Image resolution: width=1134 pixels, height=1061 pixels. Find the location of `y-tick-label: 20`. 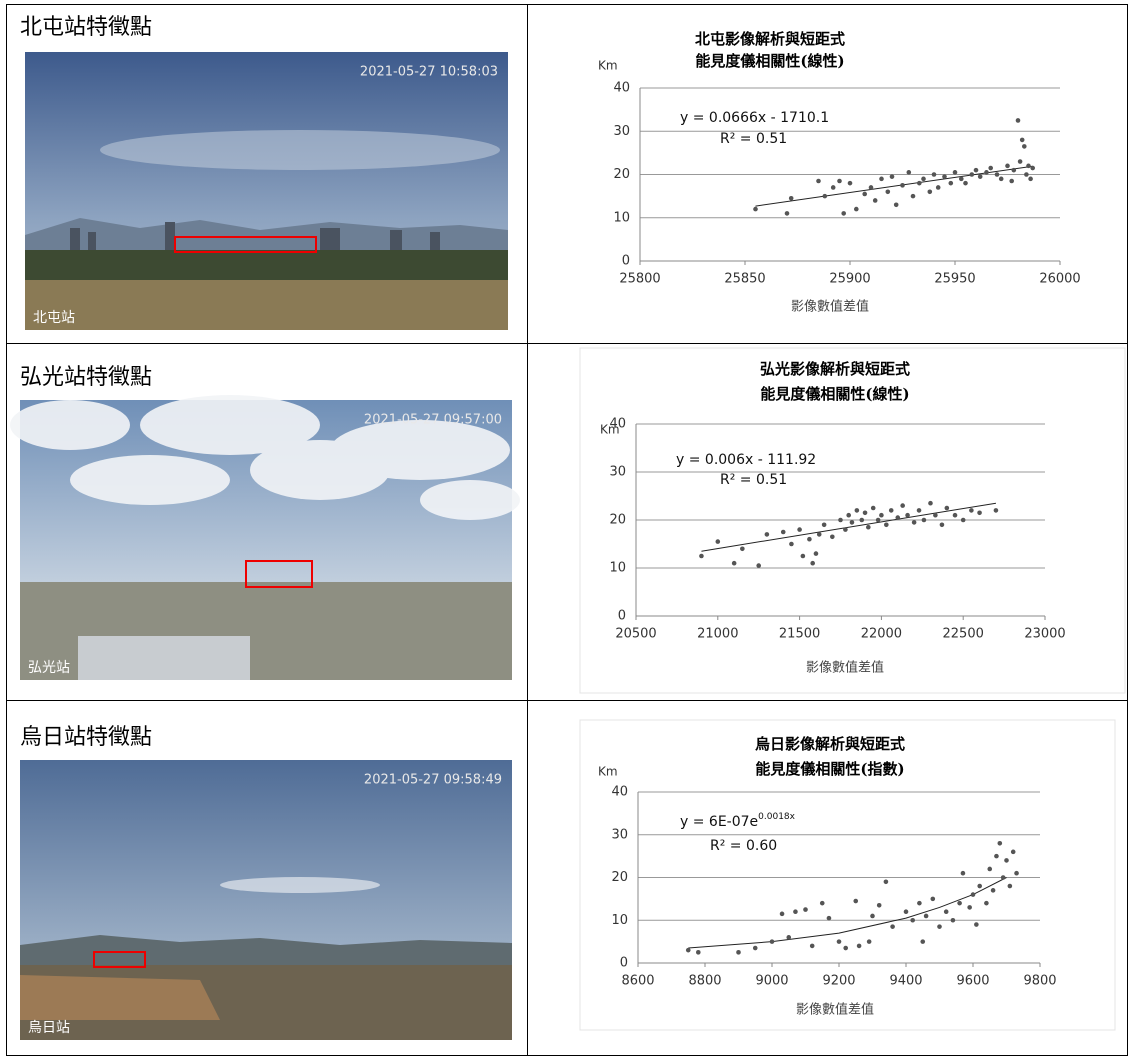

y-tick-label: 20 is located at coordinates (621, 174).